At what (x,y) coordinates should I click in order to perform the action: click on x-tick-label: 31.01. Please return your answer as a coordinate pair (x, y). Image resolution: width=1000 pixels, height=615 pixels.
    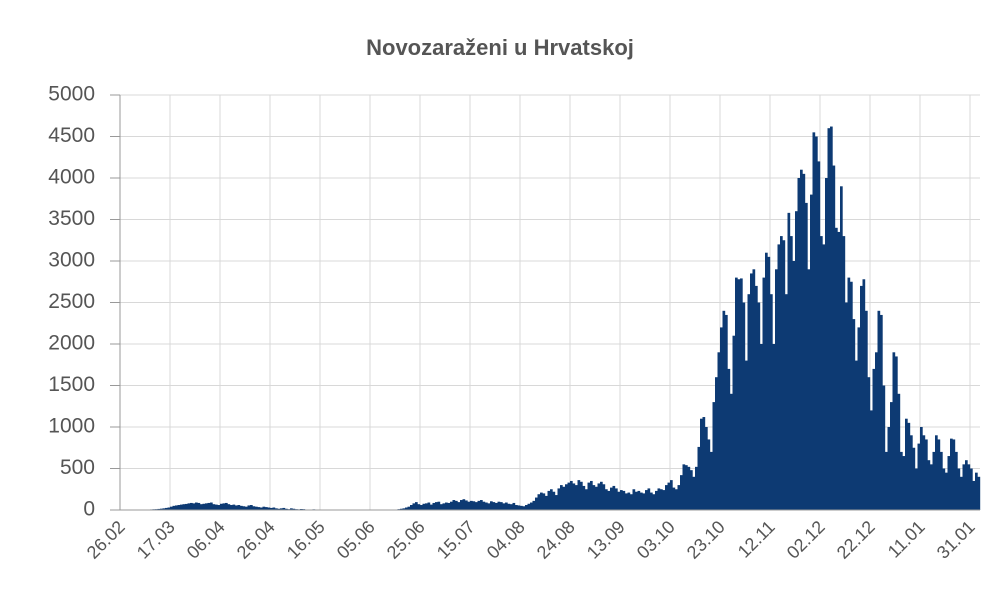
    Looking at the image, I should click on (956, 540).